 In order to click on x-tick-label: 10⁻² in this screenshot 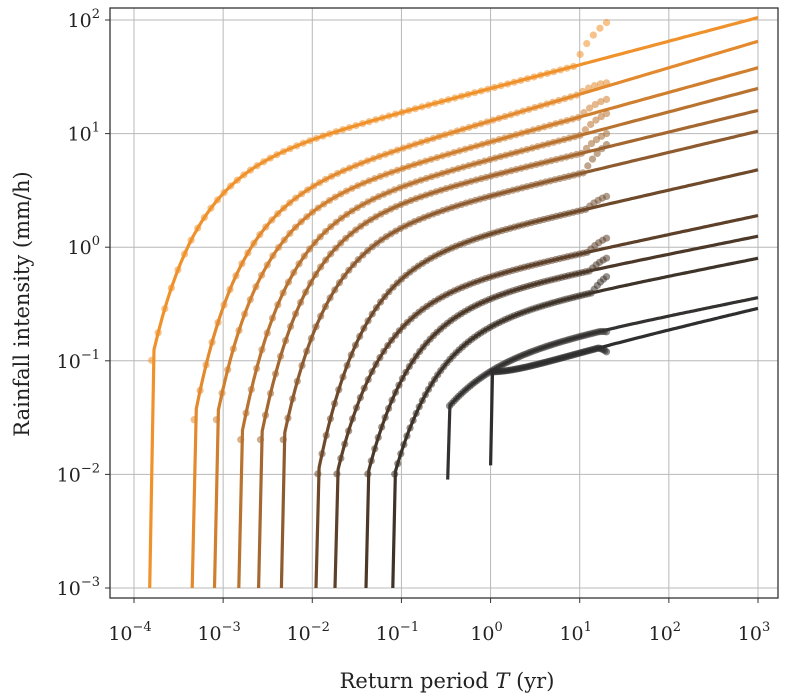, I will do `click(308, 632)`.